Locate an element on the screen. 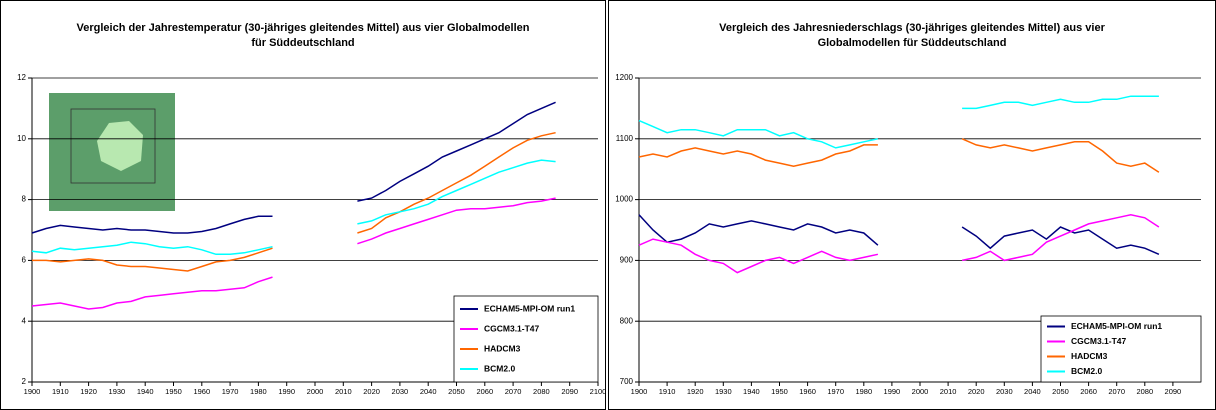 The width and height of the screenshot is (1216, 410). y-tick-label: 4 is located at coordinates (24, 320).